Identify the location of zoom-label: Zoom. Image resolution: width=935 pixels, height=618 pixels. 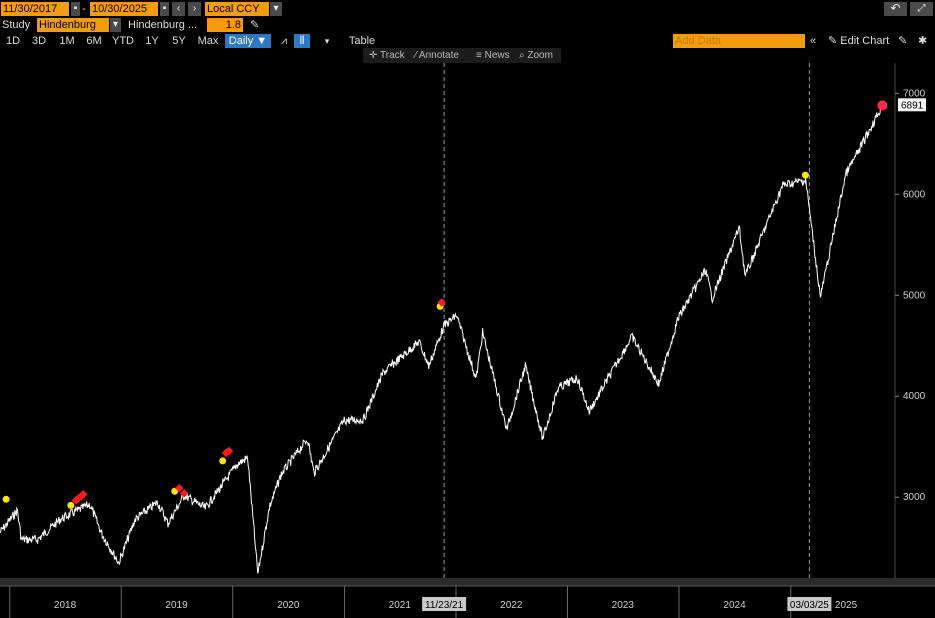
(540, 55).